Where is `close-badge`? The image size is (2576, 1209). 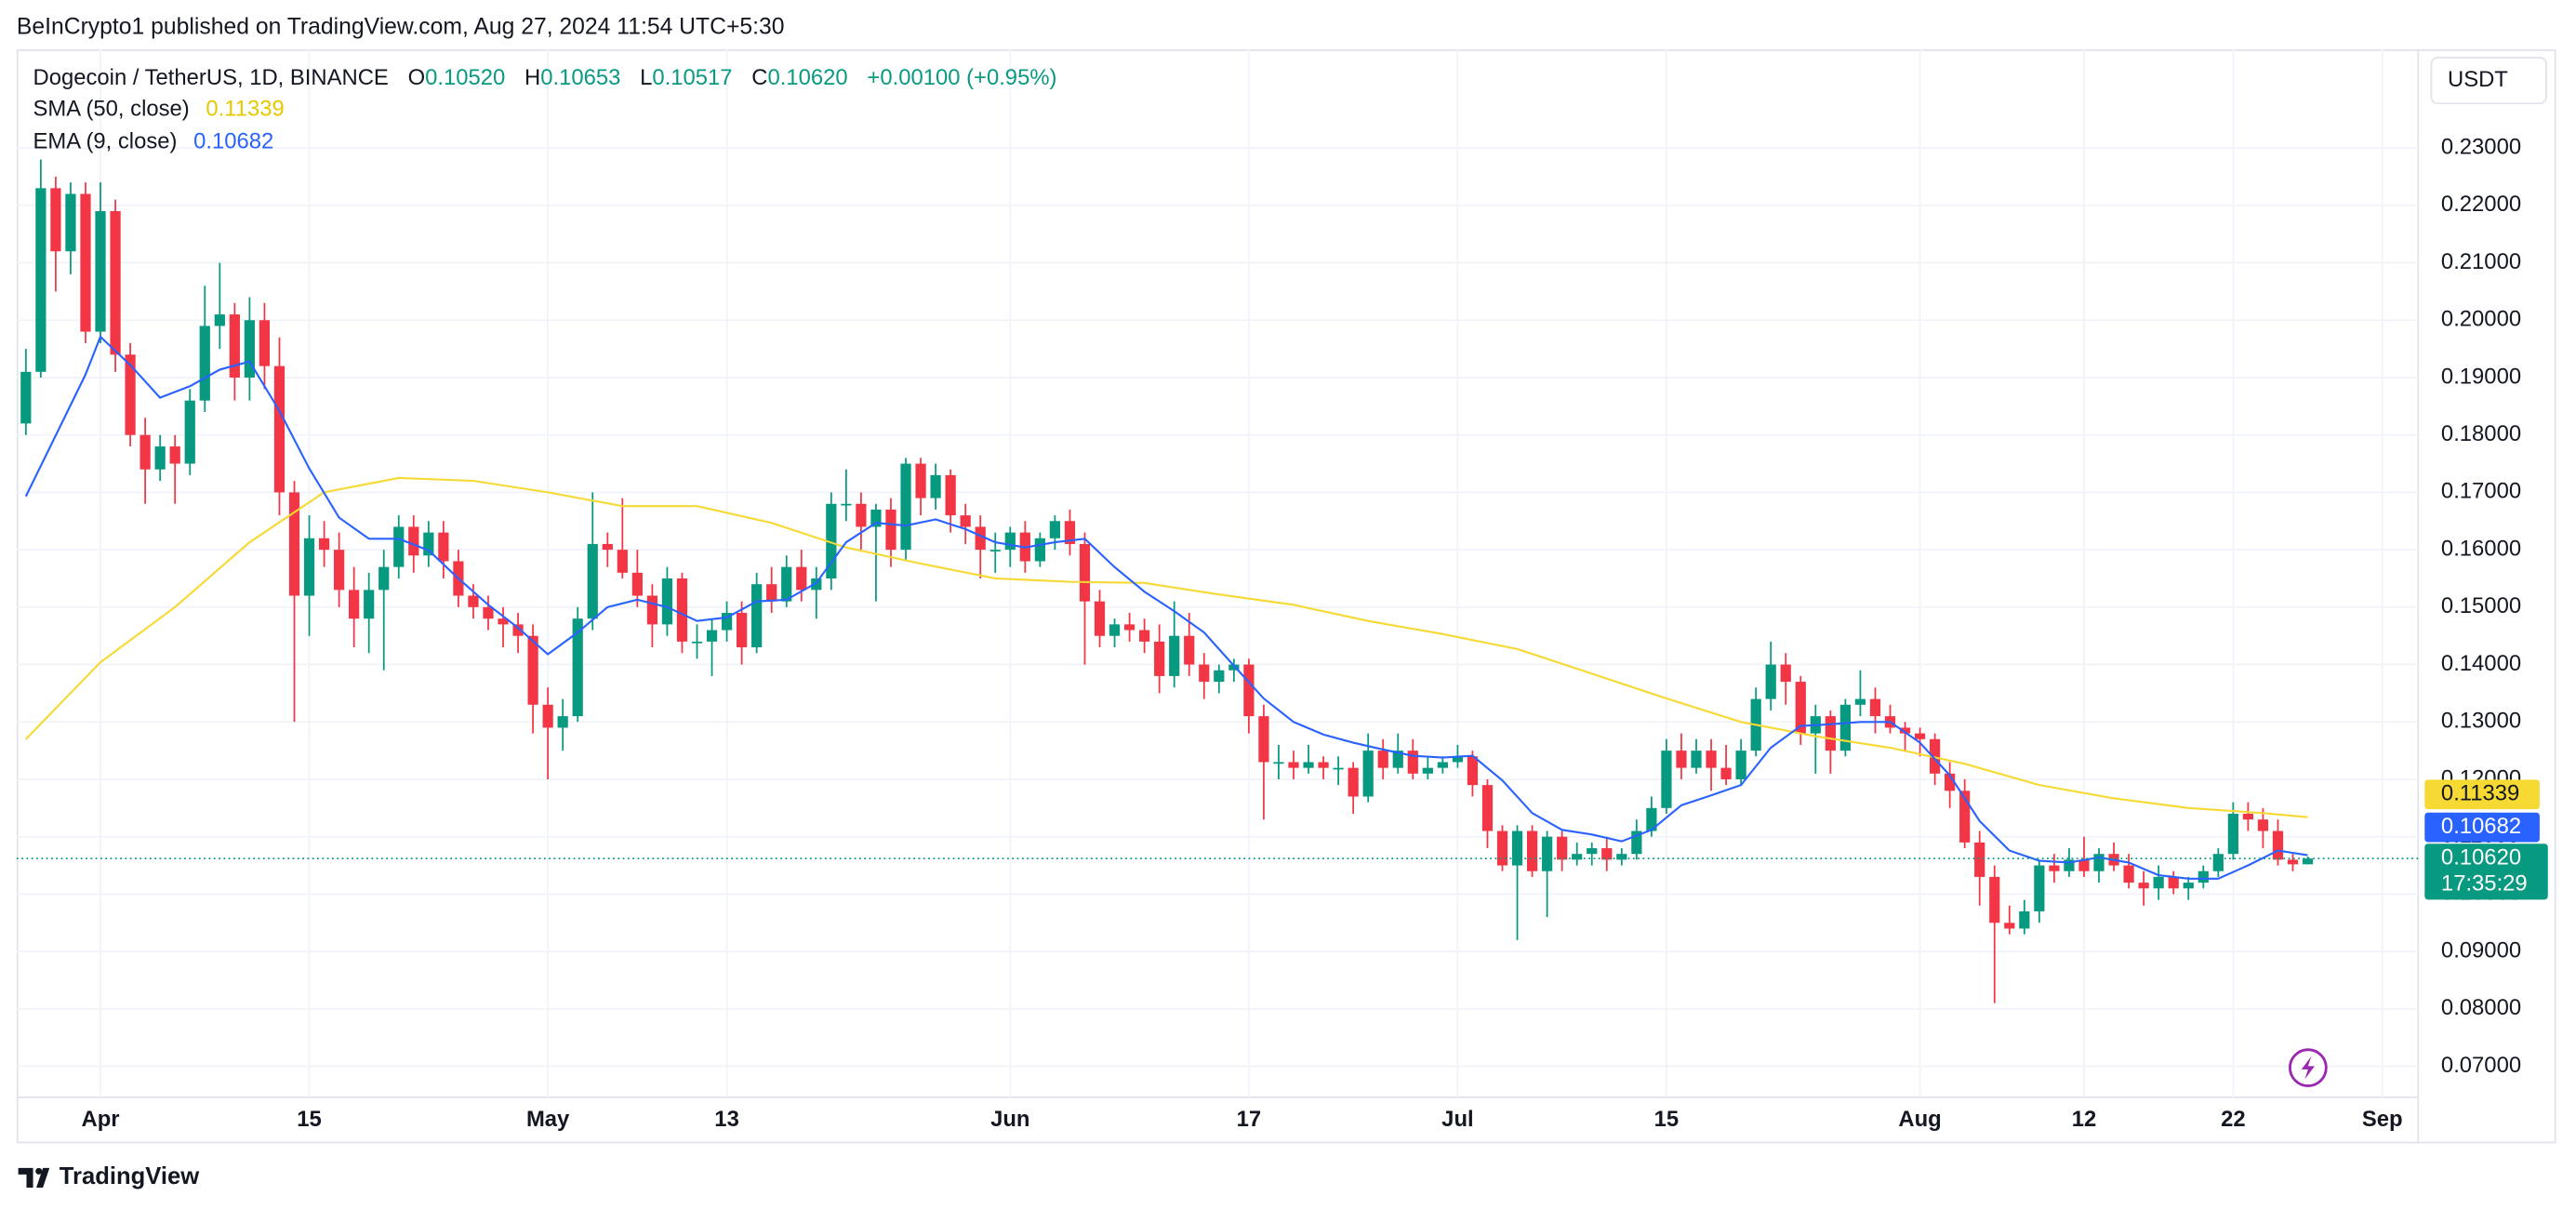 close-badge is located at coordinates (2486, 872).